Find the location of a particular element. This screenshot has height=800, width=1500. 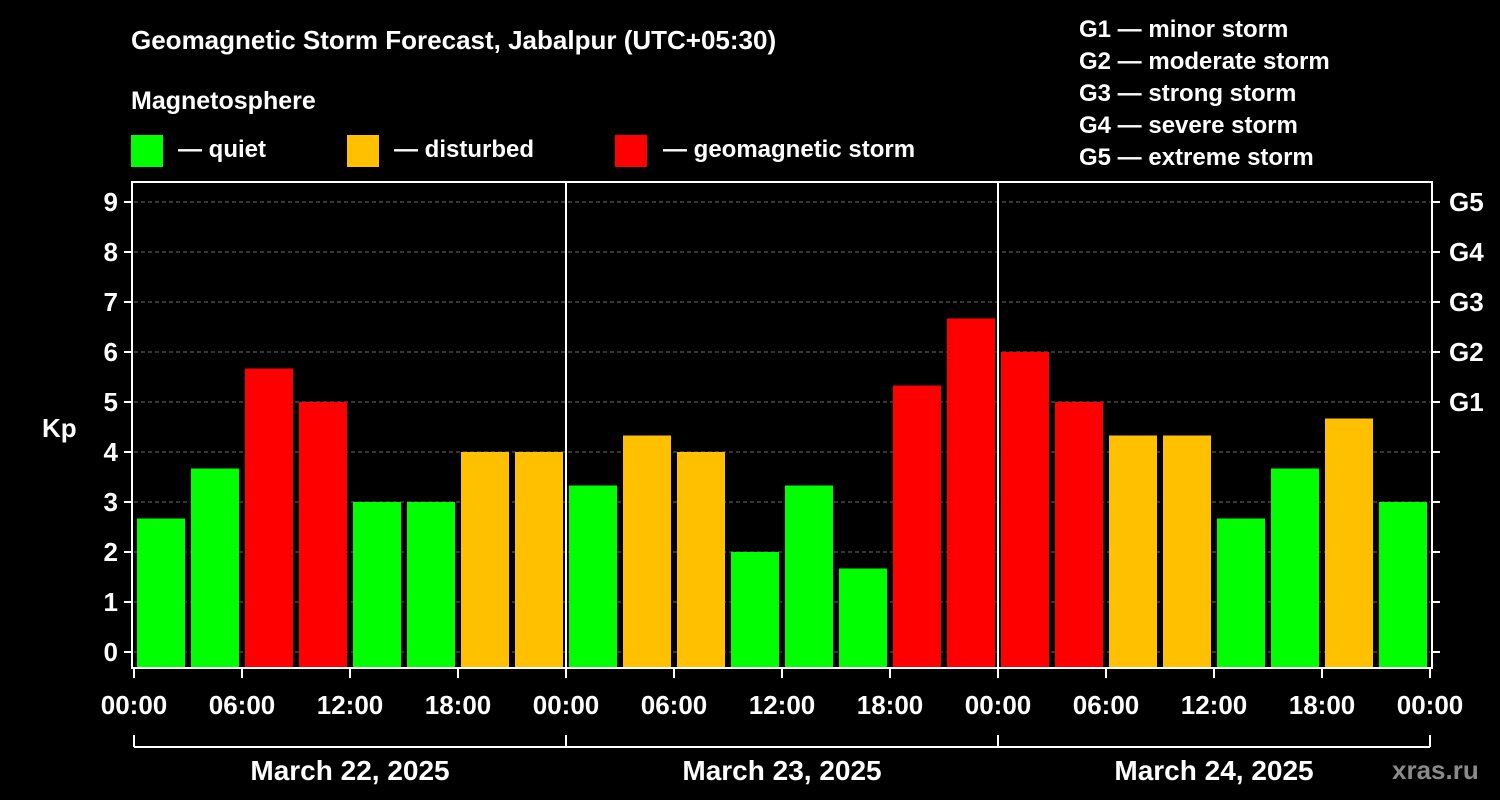

x-tick-label-10: 12:00 is located at coordinates (1214, 705).